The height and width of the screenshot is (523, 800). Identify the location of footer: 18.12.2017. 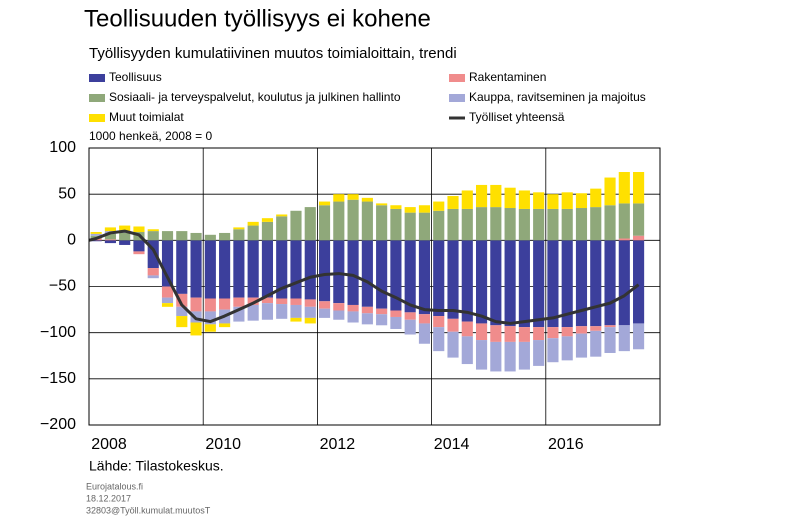
(108, 498).